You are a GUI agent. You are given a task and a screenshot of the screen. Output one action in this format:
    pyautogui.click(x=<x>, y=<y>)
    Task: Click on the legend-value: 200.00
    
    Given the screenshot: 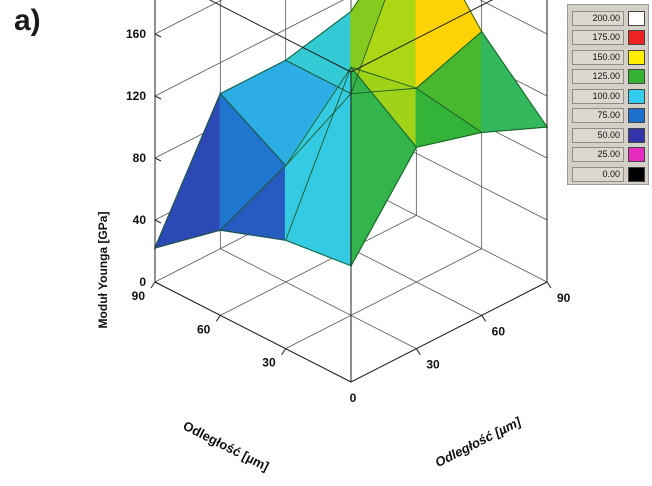 What is the action you would take?
    pyautogui.click(x=598, y=18)
    